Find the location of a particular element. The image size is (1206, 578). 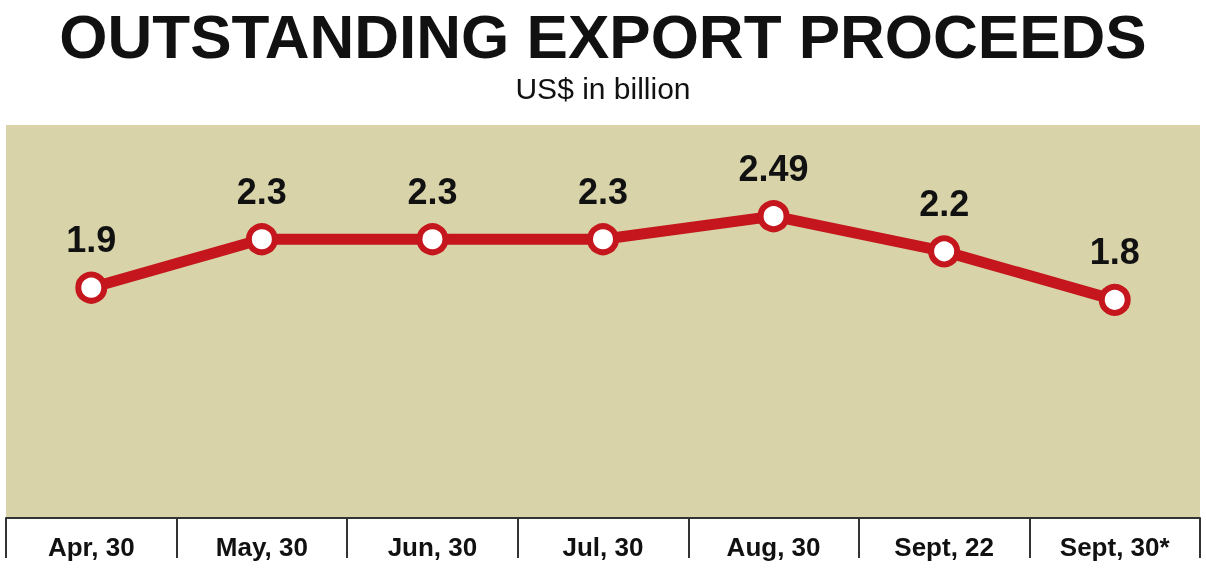

x-tick-label: Sept, 30* is located at coordinates (1115, 547).